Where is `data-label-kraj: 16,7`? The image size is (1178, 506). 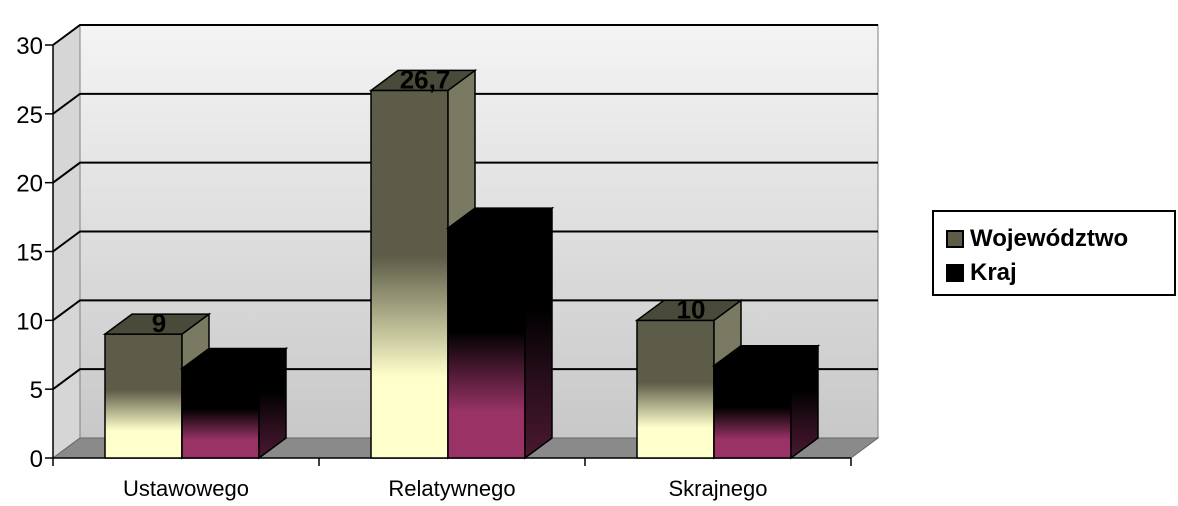
data-label-kraj: 16,7 is located at coordinates (502, 217).